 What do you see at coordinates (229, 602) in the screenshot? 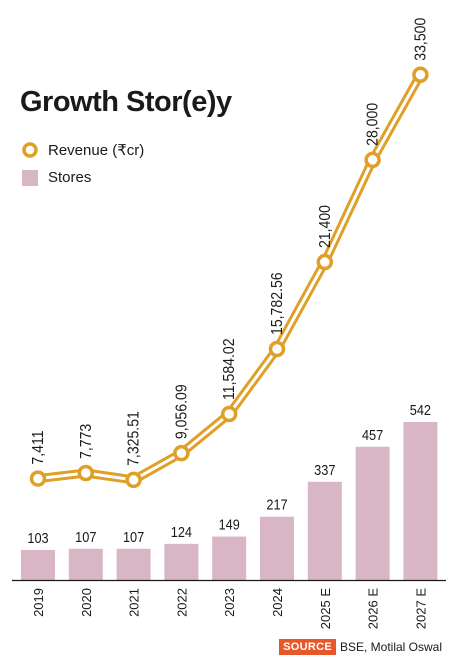
I see `x-tick-2023: 2023` at bounding box center [229, 602].